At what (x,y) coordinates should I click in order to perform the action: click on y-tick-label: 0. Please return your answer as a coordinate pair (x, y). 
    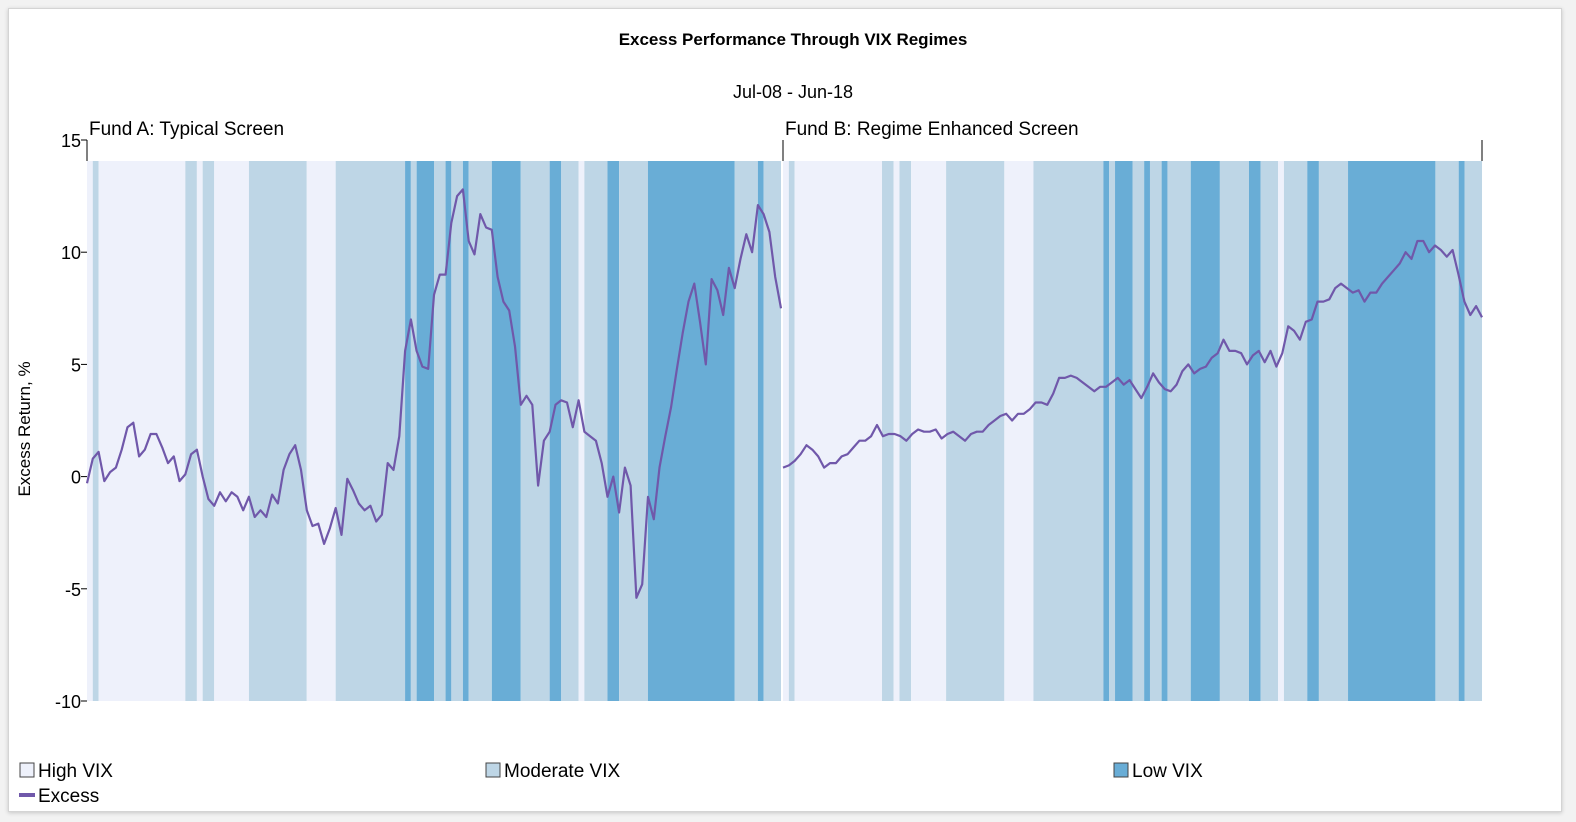
    Looking at the image, I should click on (76, 478).